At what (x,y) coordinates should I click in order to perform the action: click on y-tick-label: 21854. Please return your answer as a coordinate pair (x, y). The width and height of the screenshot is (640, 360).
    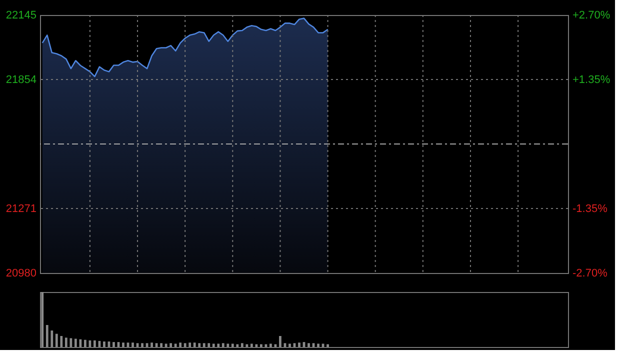
    Looking at the image, I should click on (21, 80).